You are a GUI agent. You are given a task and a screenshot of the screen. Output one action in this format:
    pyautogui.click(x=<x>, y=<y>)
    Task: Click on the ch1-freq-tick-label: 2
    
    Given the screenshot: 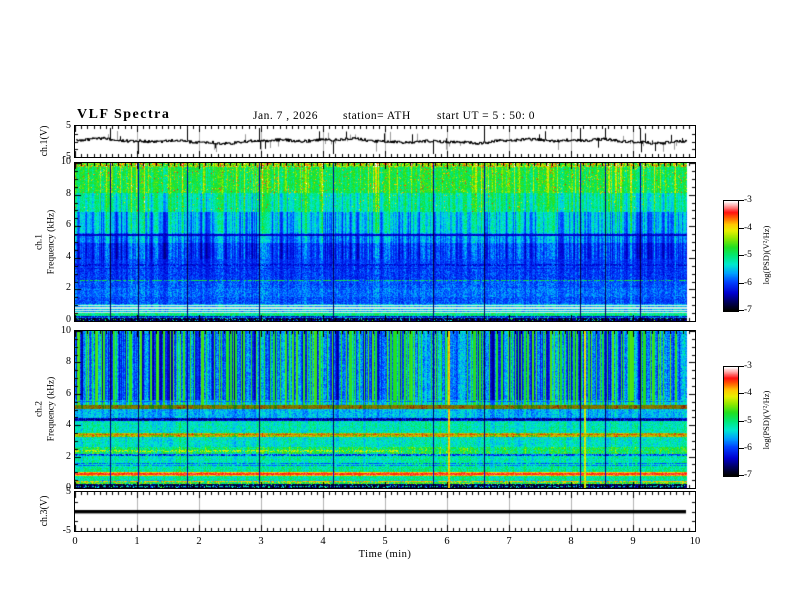 What is the action you would take?
    pyautogui.click(x=68, y=288)
    